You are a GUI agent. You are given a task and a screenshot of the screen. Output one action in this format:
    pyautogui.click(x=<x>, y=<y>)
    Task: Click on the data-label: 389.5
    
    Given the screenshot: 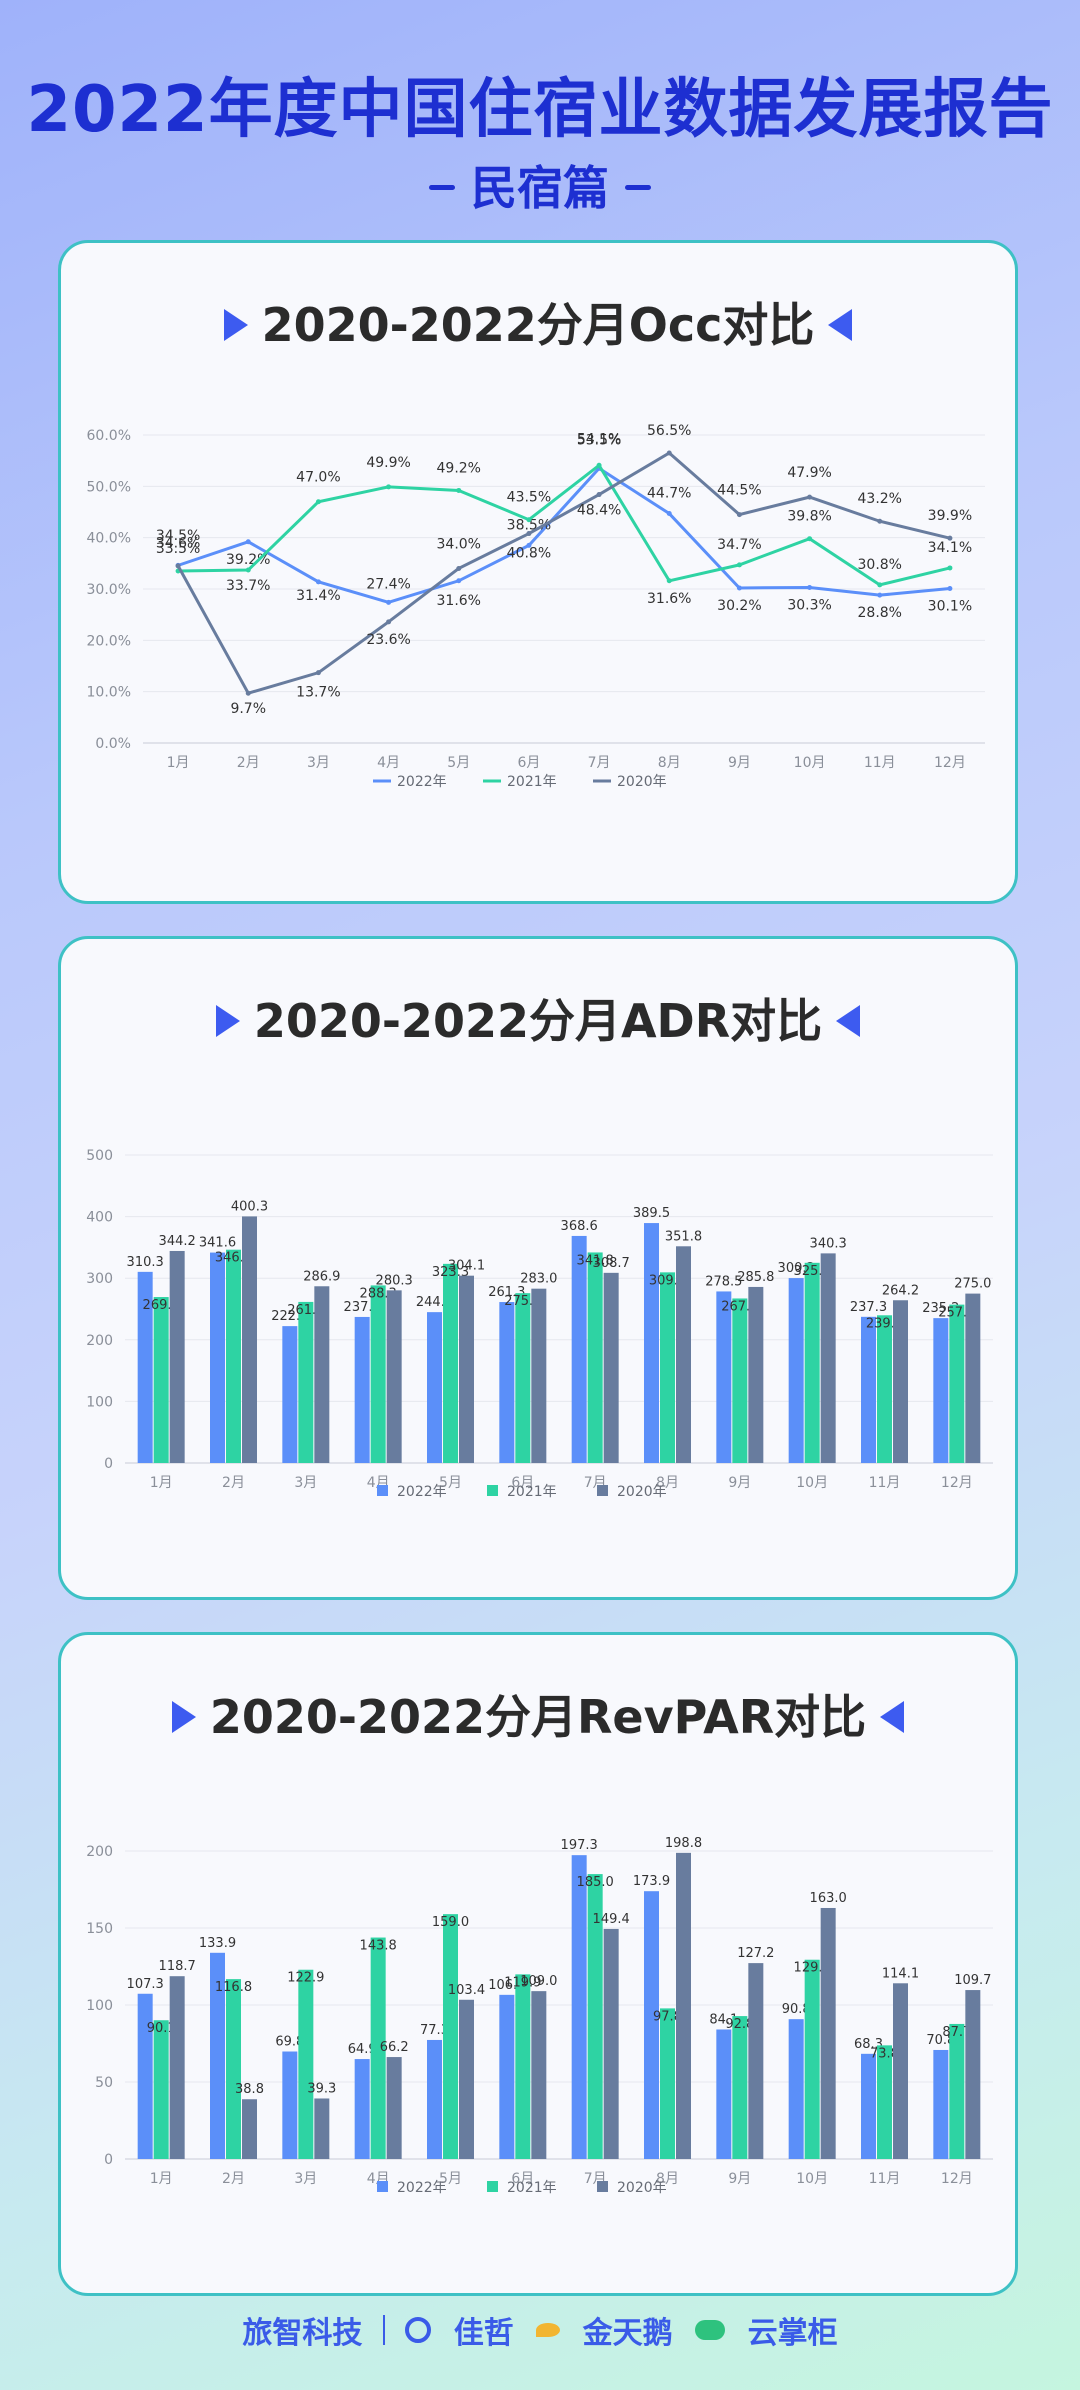 What is the action you would take?
    pyautogui.click(x=651, y=1213)
    